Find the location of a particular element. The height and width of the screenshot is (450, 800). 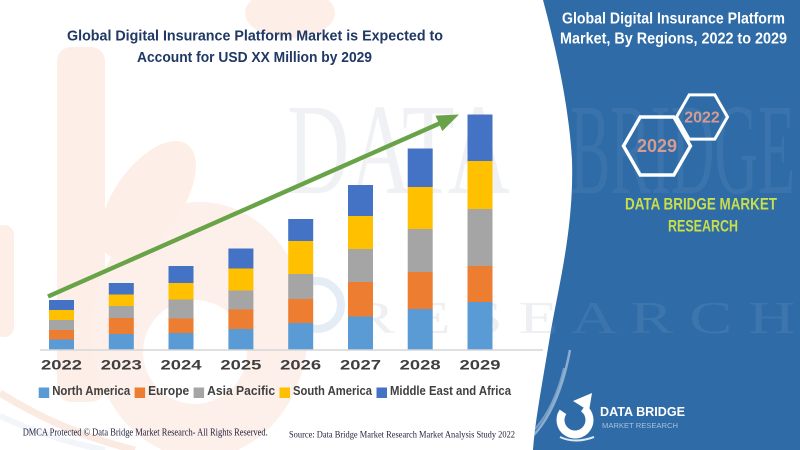

svg-text: 2028 is located at coordinates (420, 365).